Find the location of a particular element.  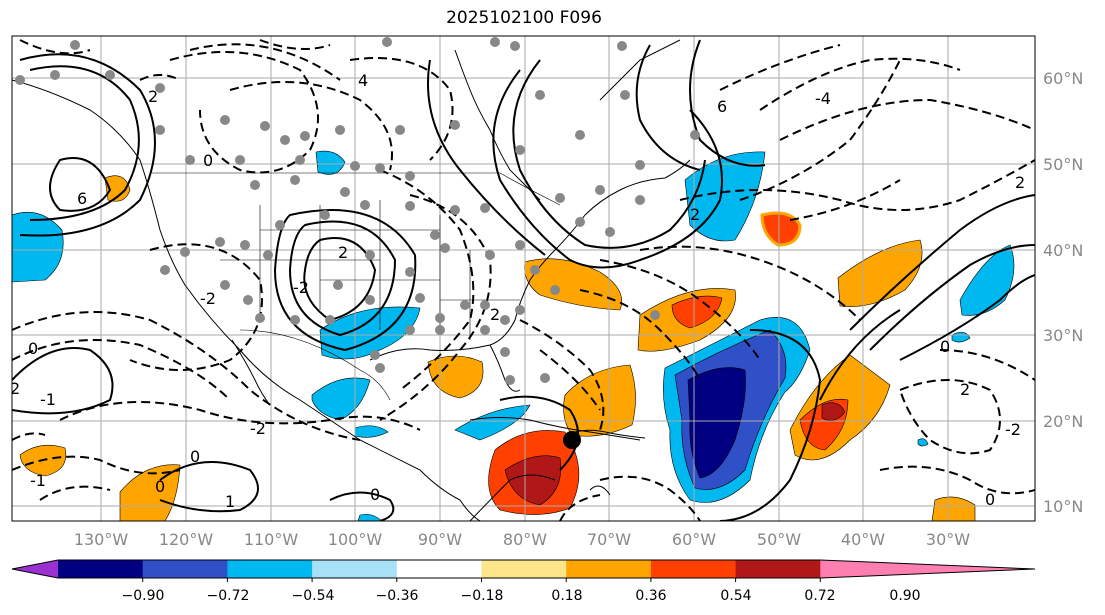

contour-label: 1 is located at coordinates (230, 501).